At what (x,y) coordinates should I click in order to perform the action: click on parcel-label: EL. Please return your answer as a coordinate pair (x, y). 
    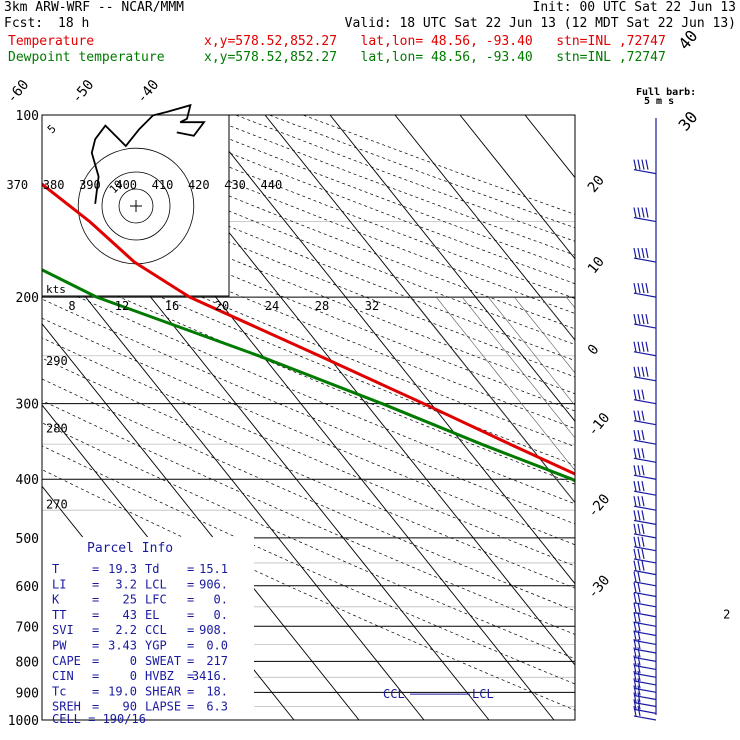
    Looking at the image, I should click on (152, 615).